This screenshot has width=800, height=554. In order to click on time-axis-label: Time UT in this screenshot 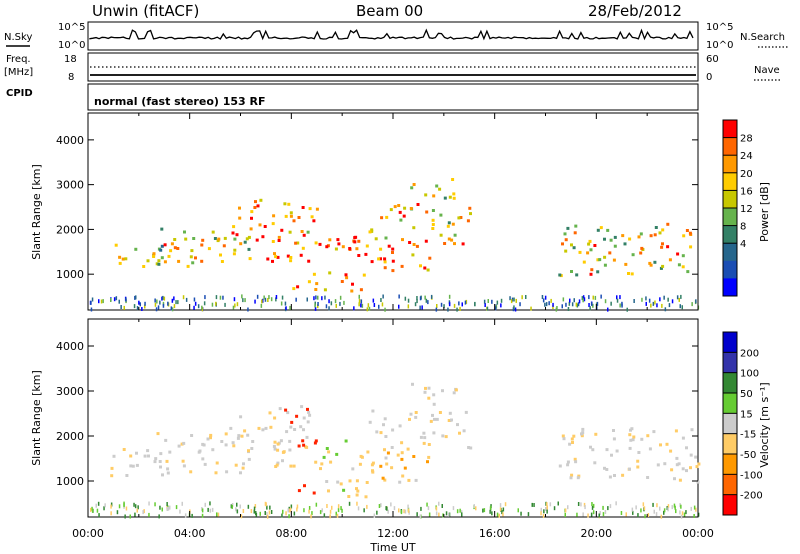, I will do `click(392, 547)`.